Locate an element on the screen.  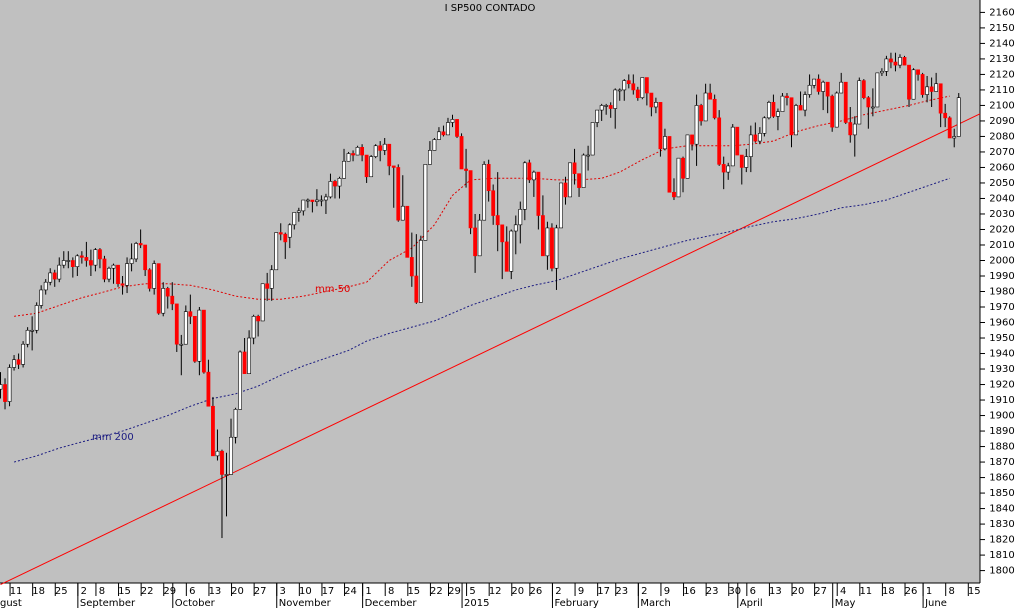
ma50-label: mm 50 is located at coordinates (332, 289).